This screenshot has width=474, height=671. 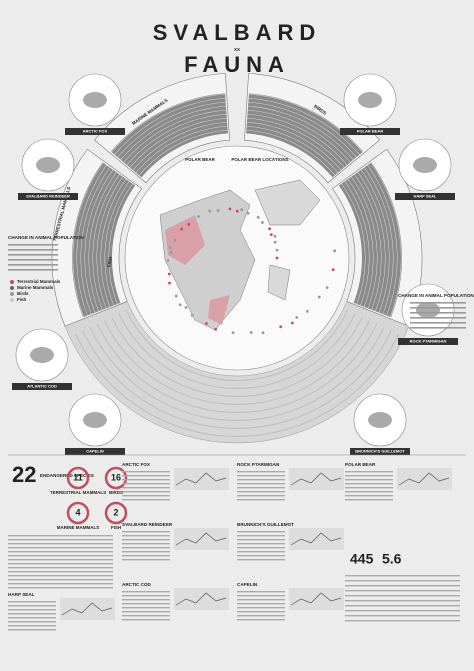 What do you see at coordinates (392, 559) in the screenshot?
I see `polar-bear-stat: 5.6` at bounding box center [392, 559].